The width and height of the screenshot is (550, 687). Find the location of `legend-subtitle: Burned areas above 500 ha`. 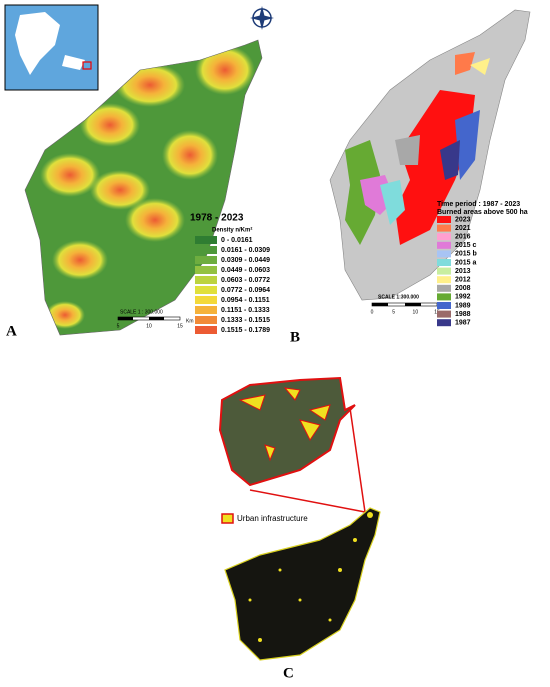

legend-subtitle: Burned areas above 500 ha is located at coordinates (482, 212).